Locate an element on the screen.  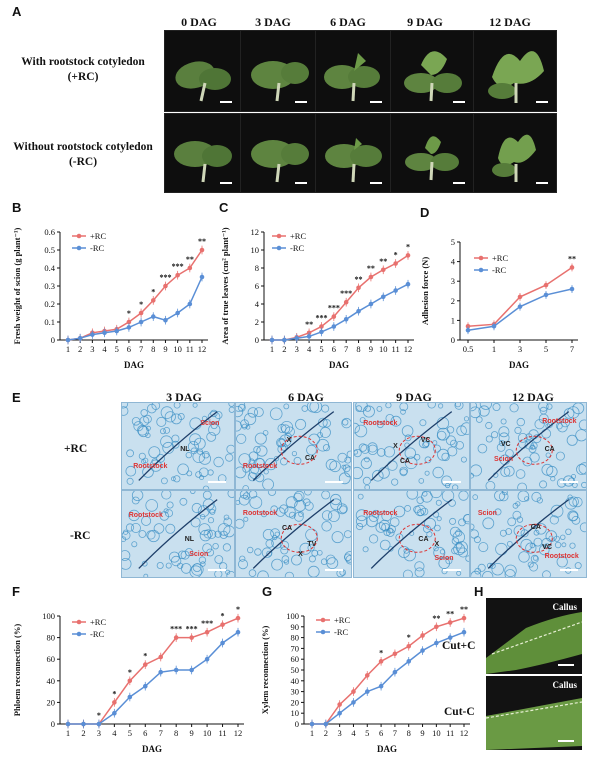
histology-section-minus-3: Scion CA VC Rootstock is located at coordinates (528, 534).